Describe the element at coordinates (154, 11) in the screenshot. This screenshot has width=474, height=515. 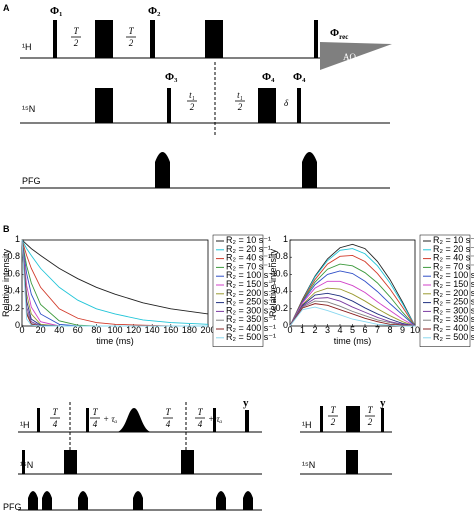
I see `phase: Φ₂` at that location.